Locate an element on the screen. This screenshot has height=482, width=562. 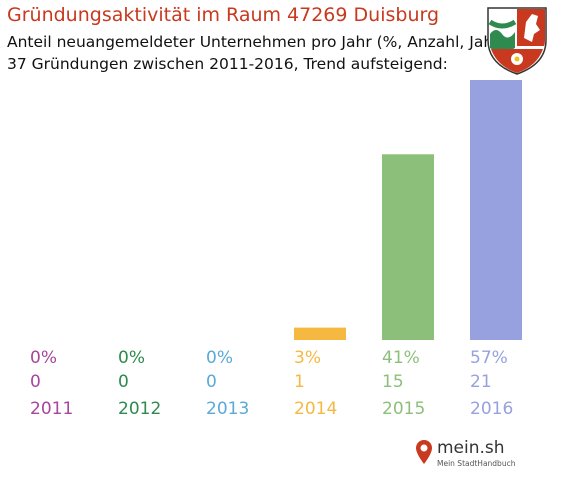
count-label-2016: 21 is located at coordinates (481, 382).